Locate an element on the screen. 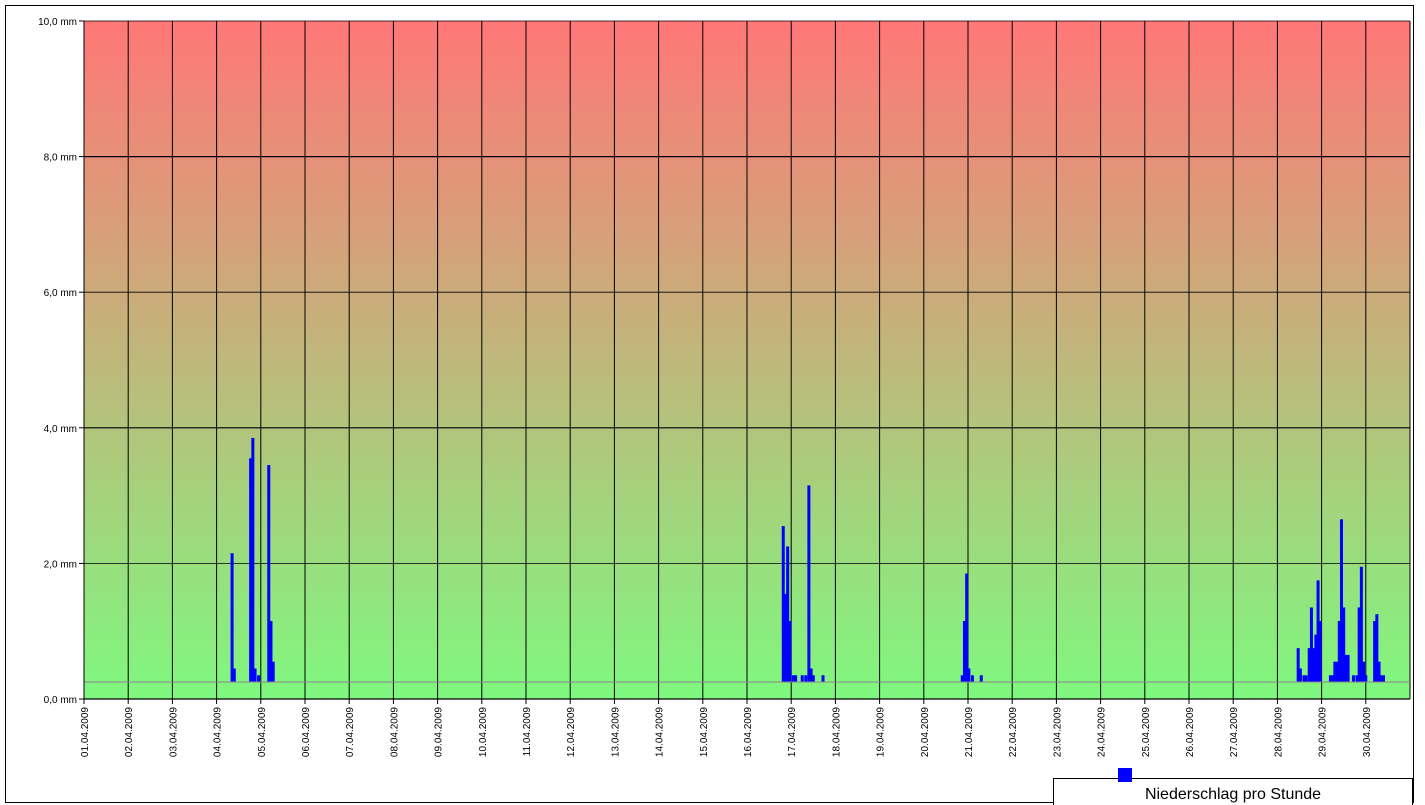 This screenshot has height=805, width=1425. x-tick-label: 30.04.2009 is located at coordinates (1367, 732).